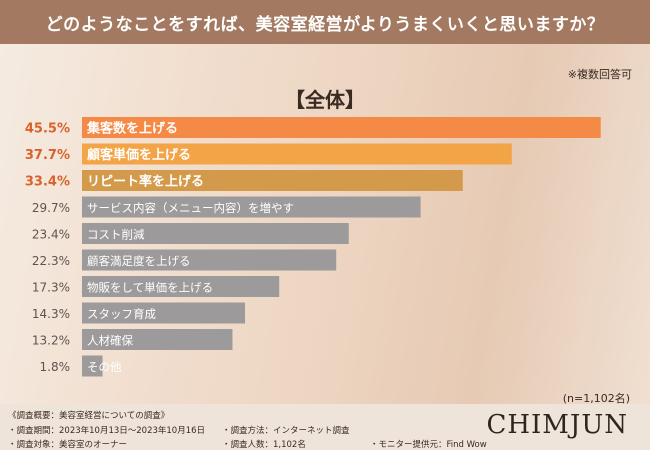  Describe the element at coordinates (264, 445) in the screenshot. I see `survey-count: ・調査人数：1,102名` at that location.